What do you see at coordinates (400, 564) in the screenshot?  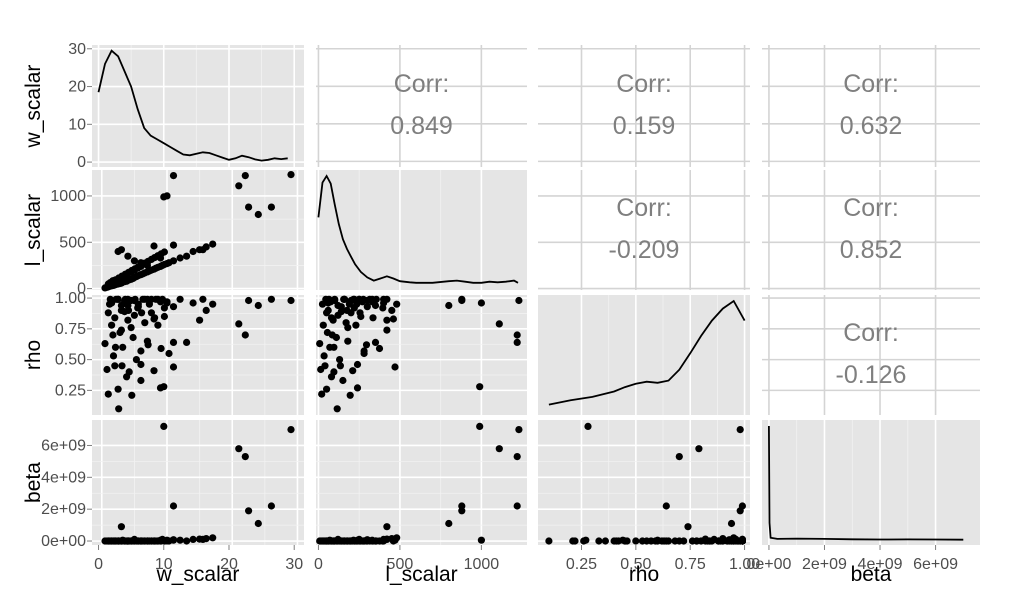 I see `tick-label-l_scalar: 500` at bounding box center [400, 564].